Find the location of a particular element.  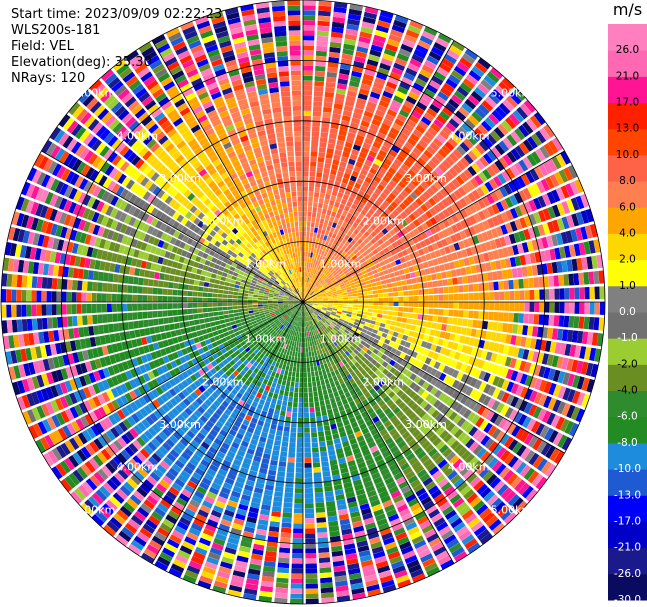

colorbar-tick-14: -6.0 is located at coordinates (627, 417).